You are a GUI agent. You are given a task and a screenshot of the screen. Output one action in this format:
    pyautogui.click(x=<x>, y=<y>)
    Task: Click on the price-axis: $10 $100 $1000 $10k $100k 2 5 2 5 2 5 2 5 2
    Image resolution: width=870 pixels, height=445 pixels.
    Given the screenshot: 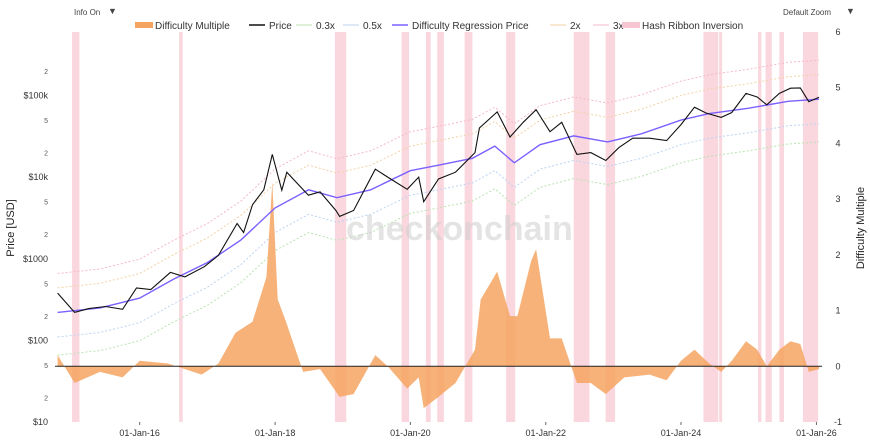 What is the action you would take?
    pyautogui.click(x=36, y=248)
    